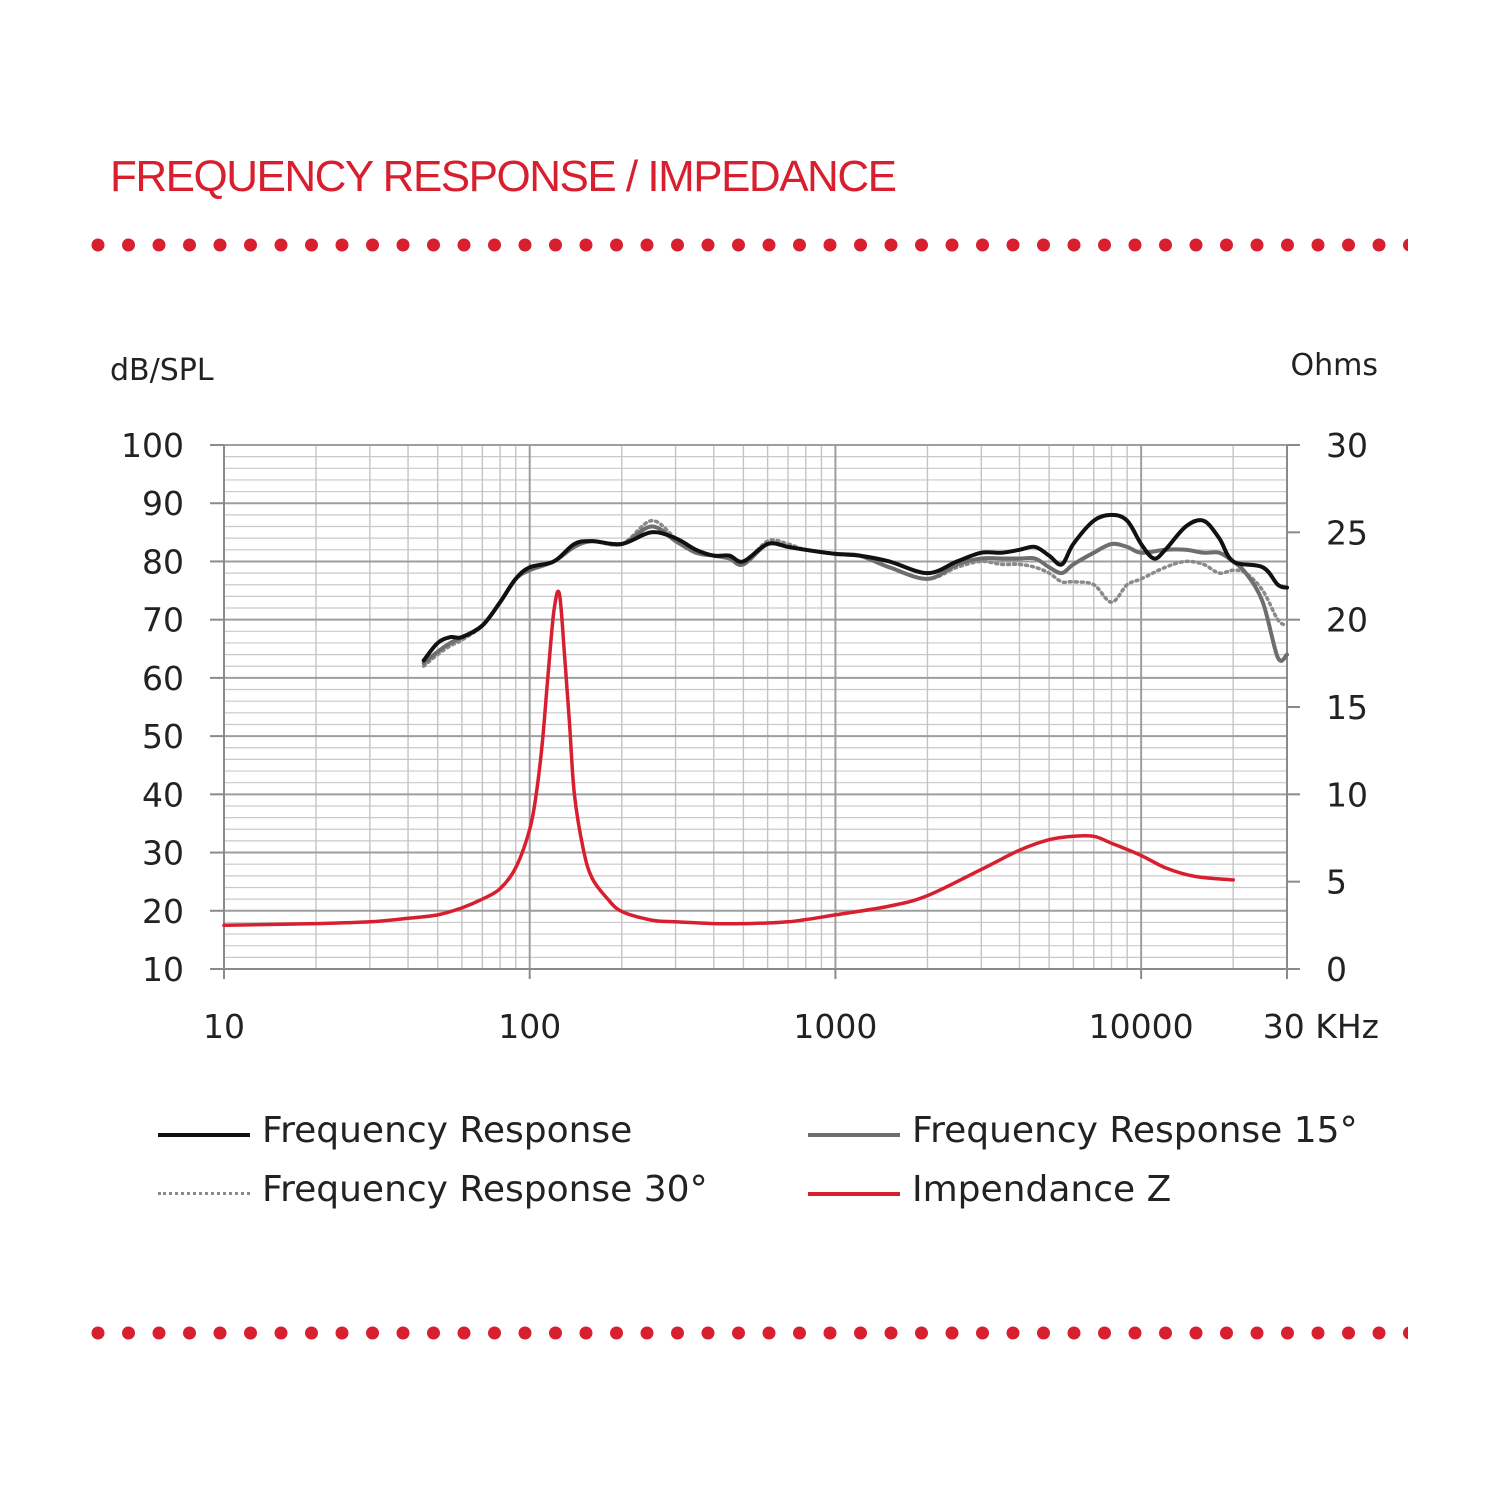  I want to click on legend-label: Frequency Response, so click(447, 1130).